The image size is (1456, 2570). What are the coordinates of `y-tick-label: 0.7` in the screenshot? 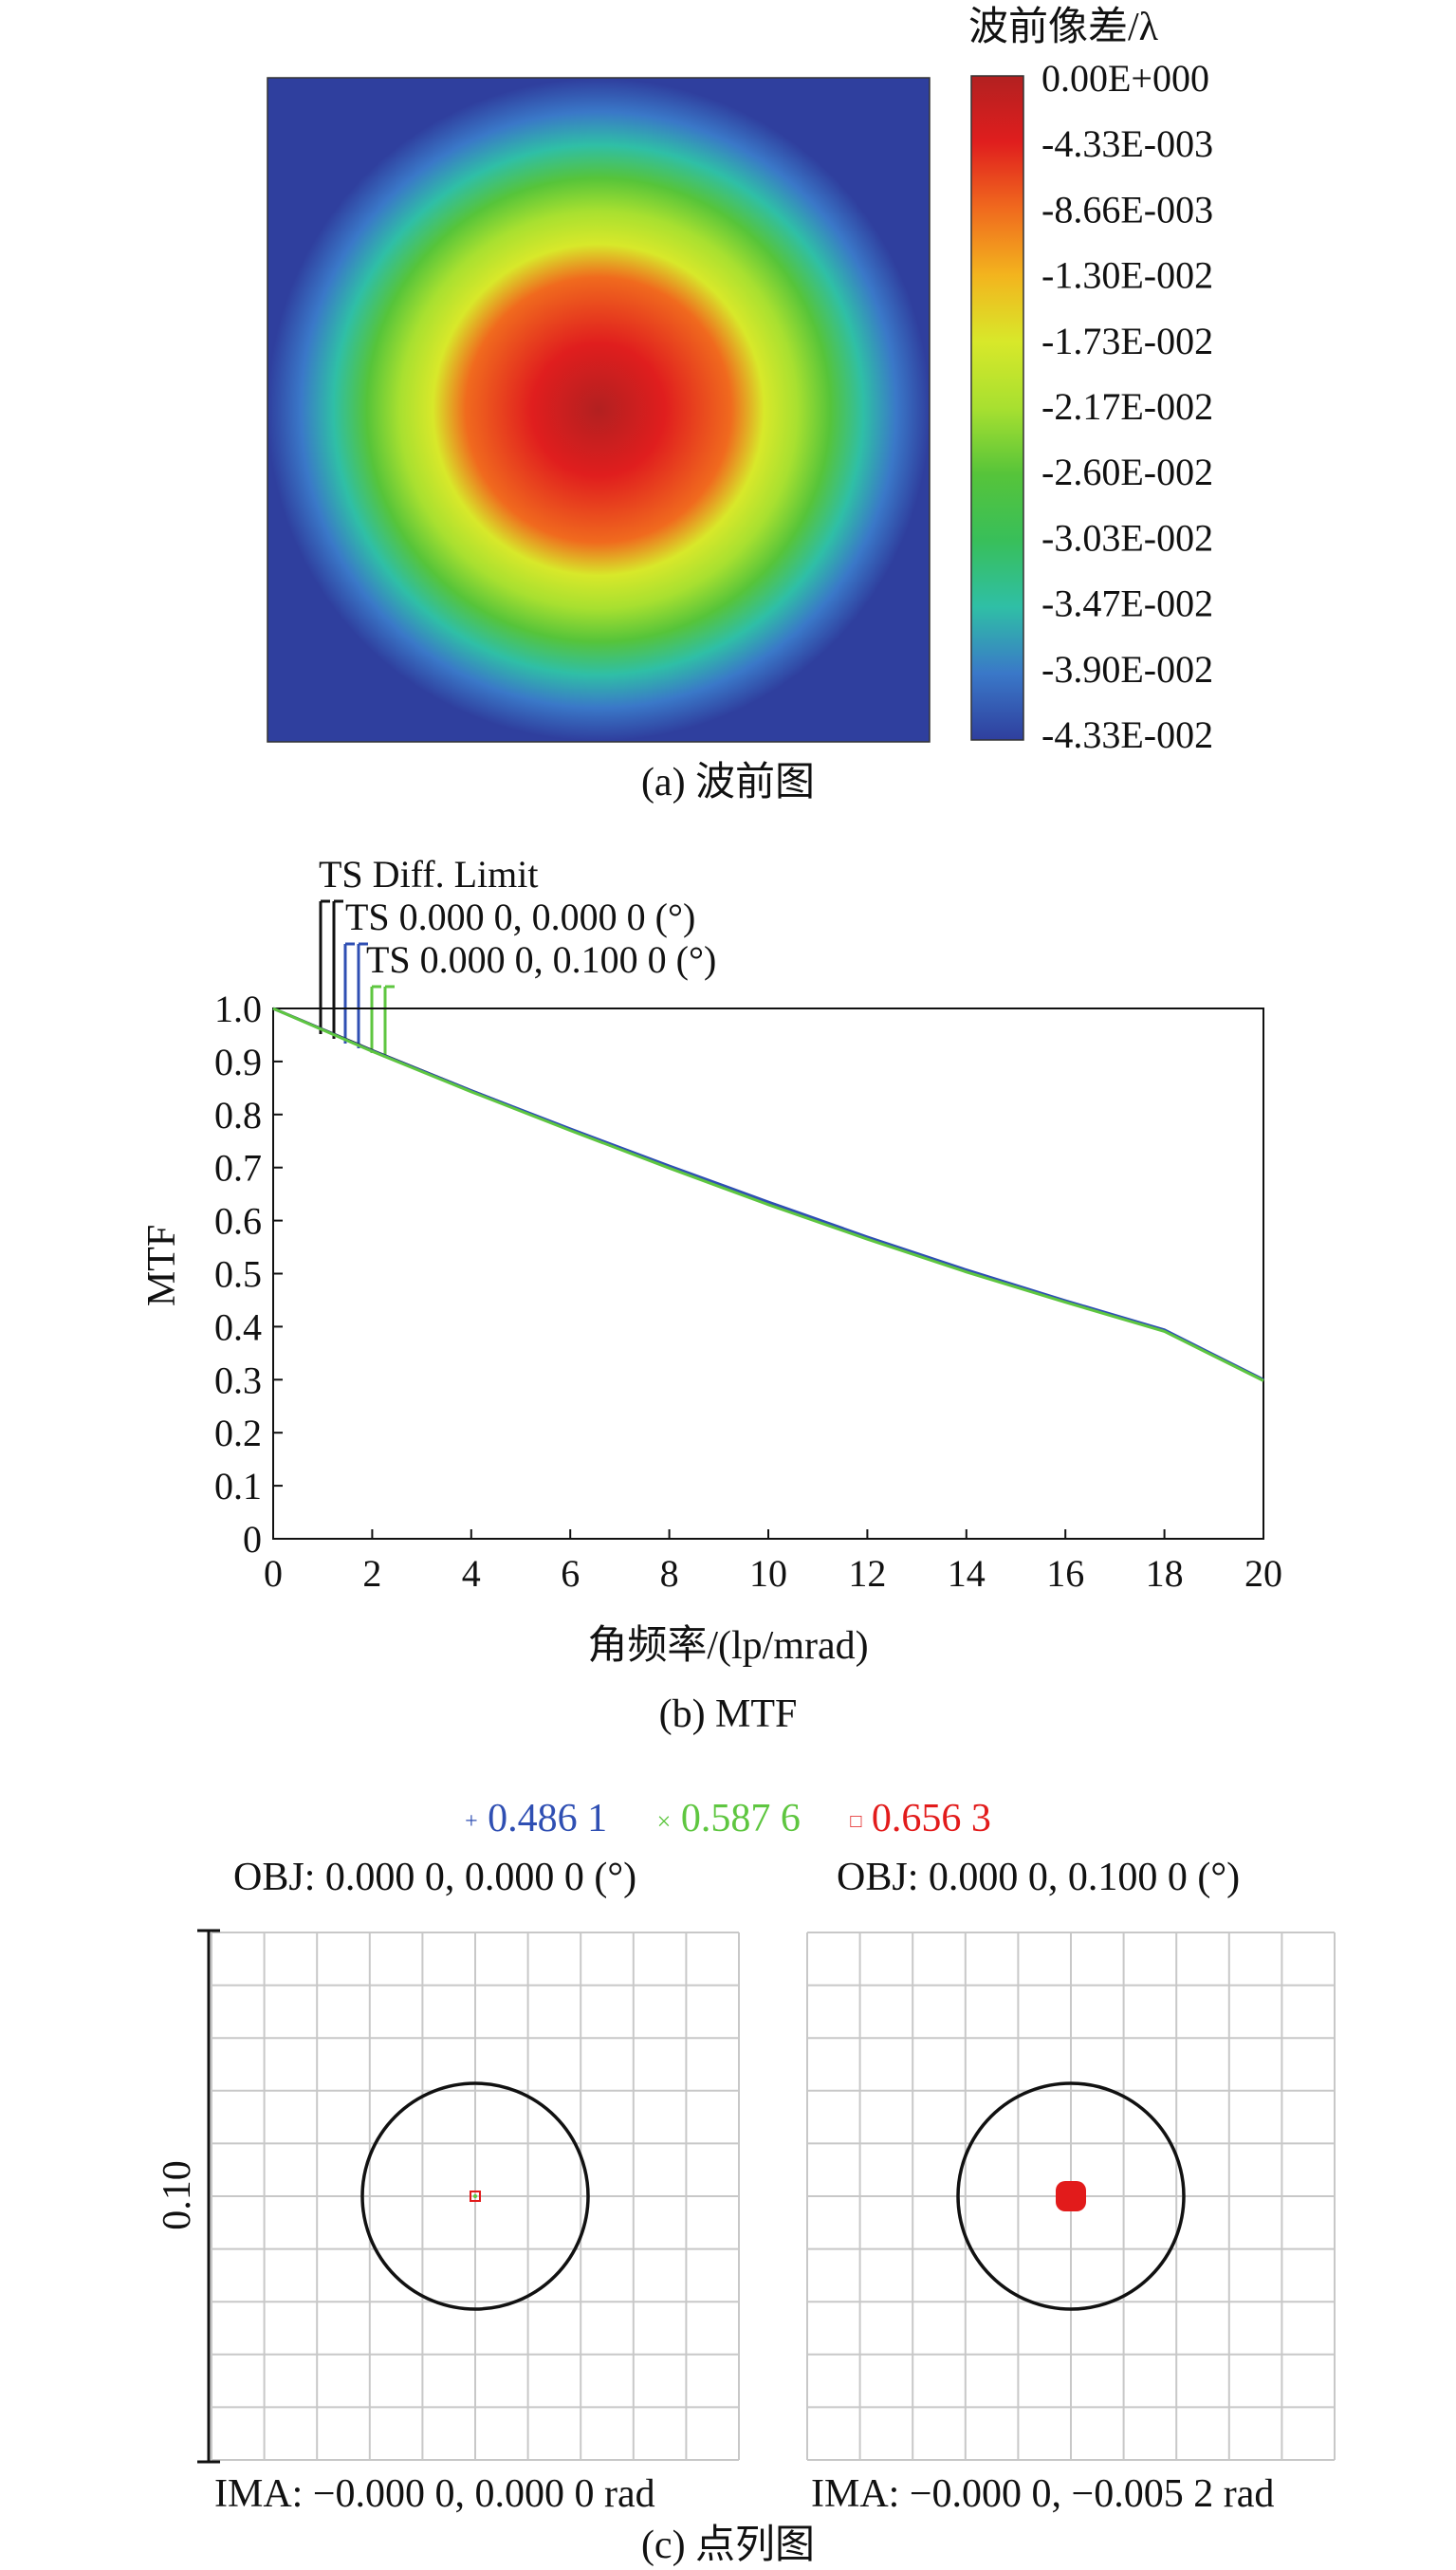 It's located at (238, 1168).